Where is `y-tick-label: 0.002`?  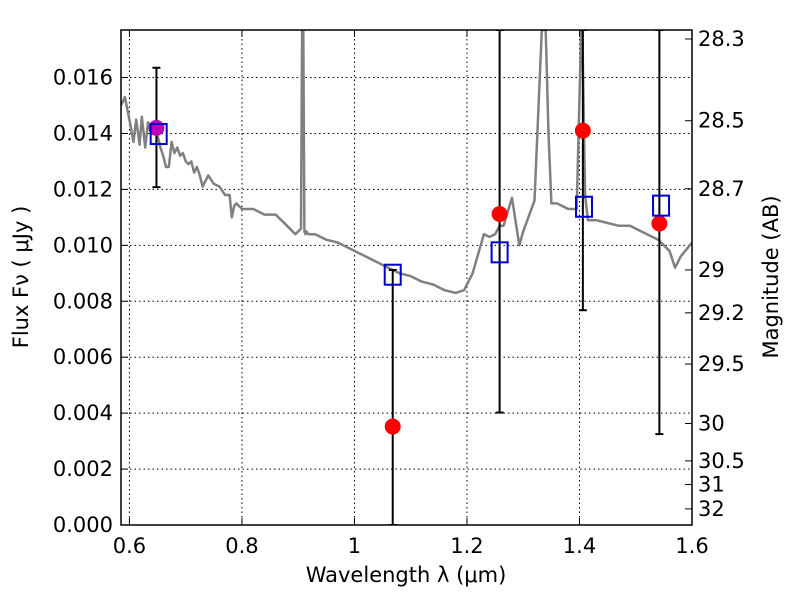
y-tick-label: 0.002 is located at coordinates (83, 469).